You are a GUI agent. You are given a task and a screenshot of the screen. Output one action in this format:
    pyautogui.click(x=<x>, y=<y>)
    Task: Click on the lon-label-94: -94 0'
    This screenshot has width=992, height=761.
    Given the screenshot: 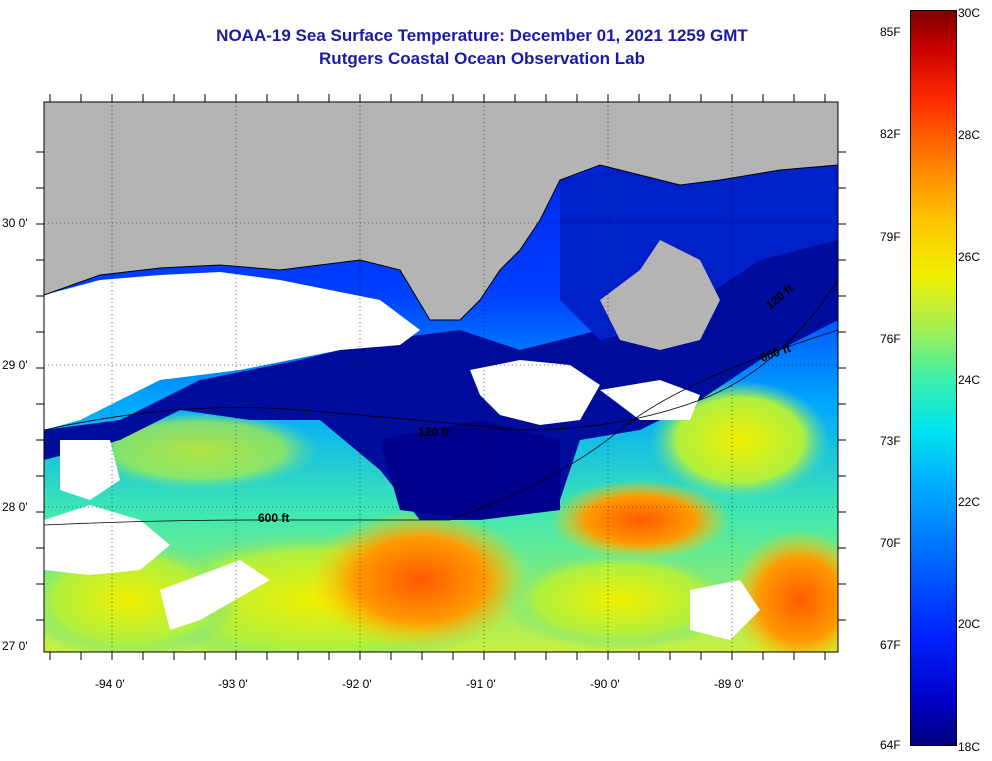 What is the action you would take?
    pyautogui.click(x=110, y=684)
    